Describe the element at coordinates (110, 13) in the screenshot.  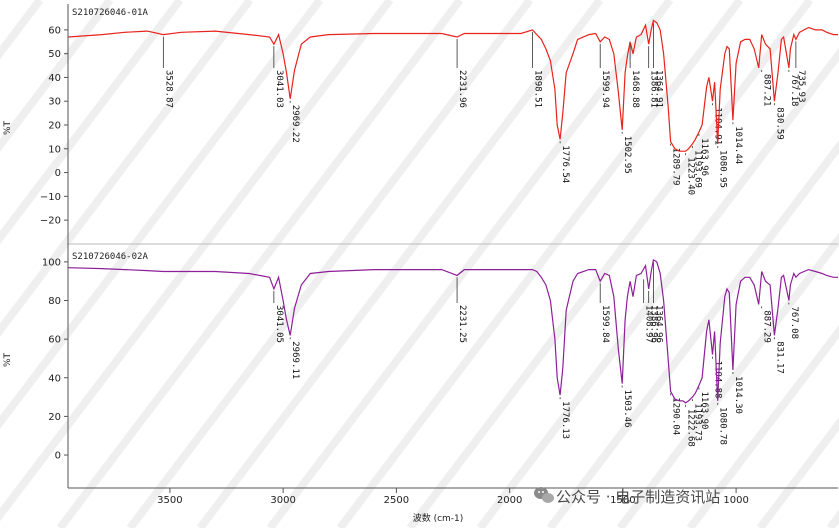
I see `panel-title-01a: S210726046-01A` at that location.